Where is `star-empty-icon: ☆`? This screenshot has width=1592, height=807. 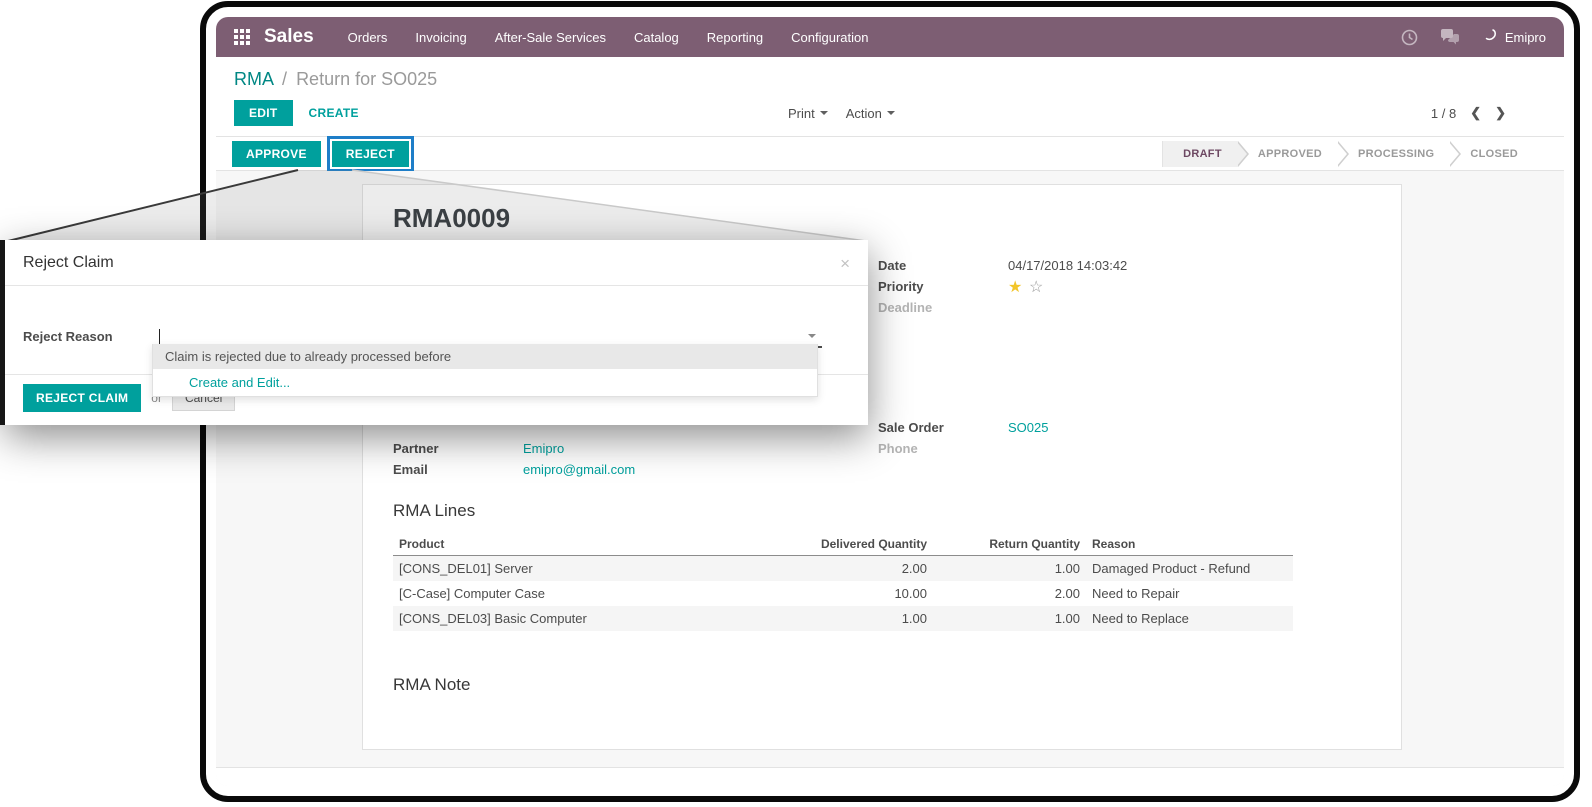
star-empty-icon: ☆ is located at coordinates (1036, 287).